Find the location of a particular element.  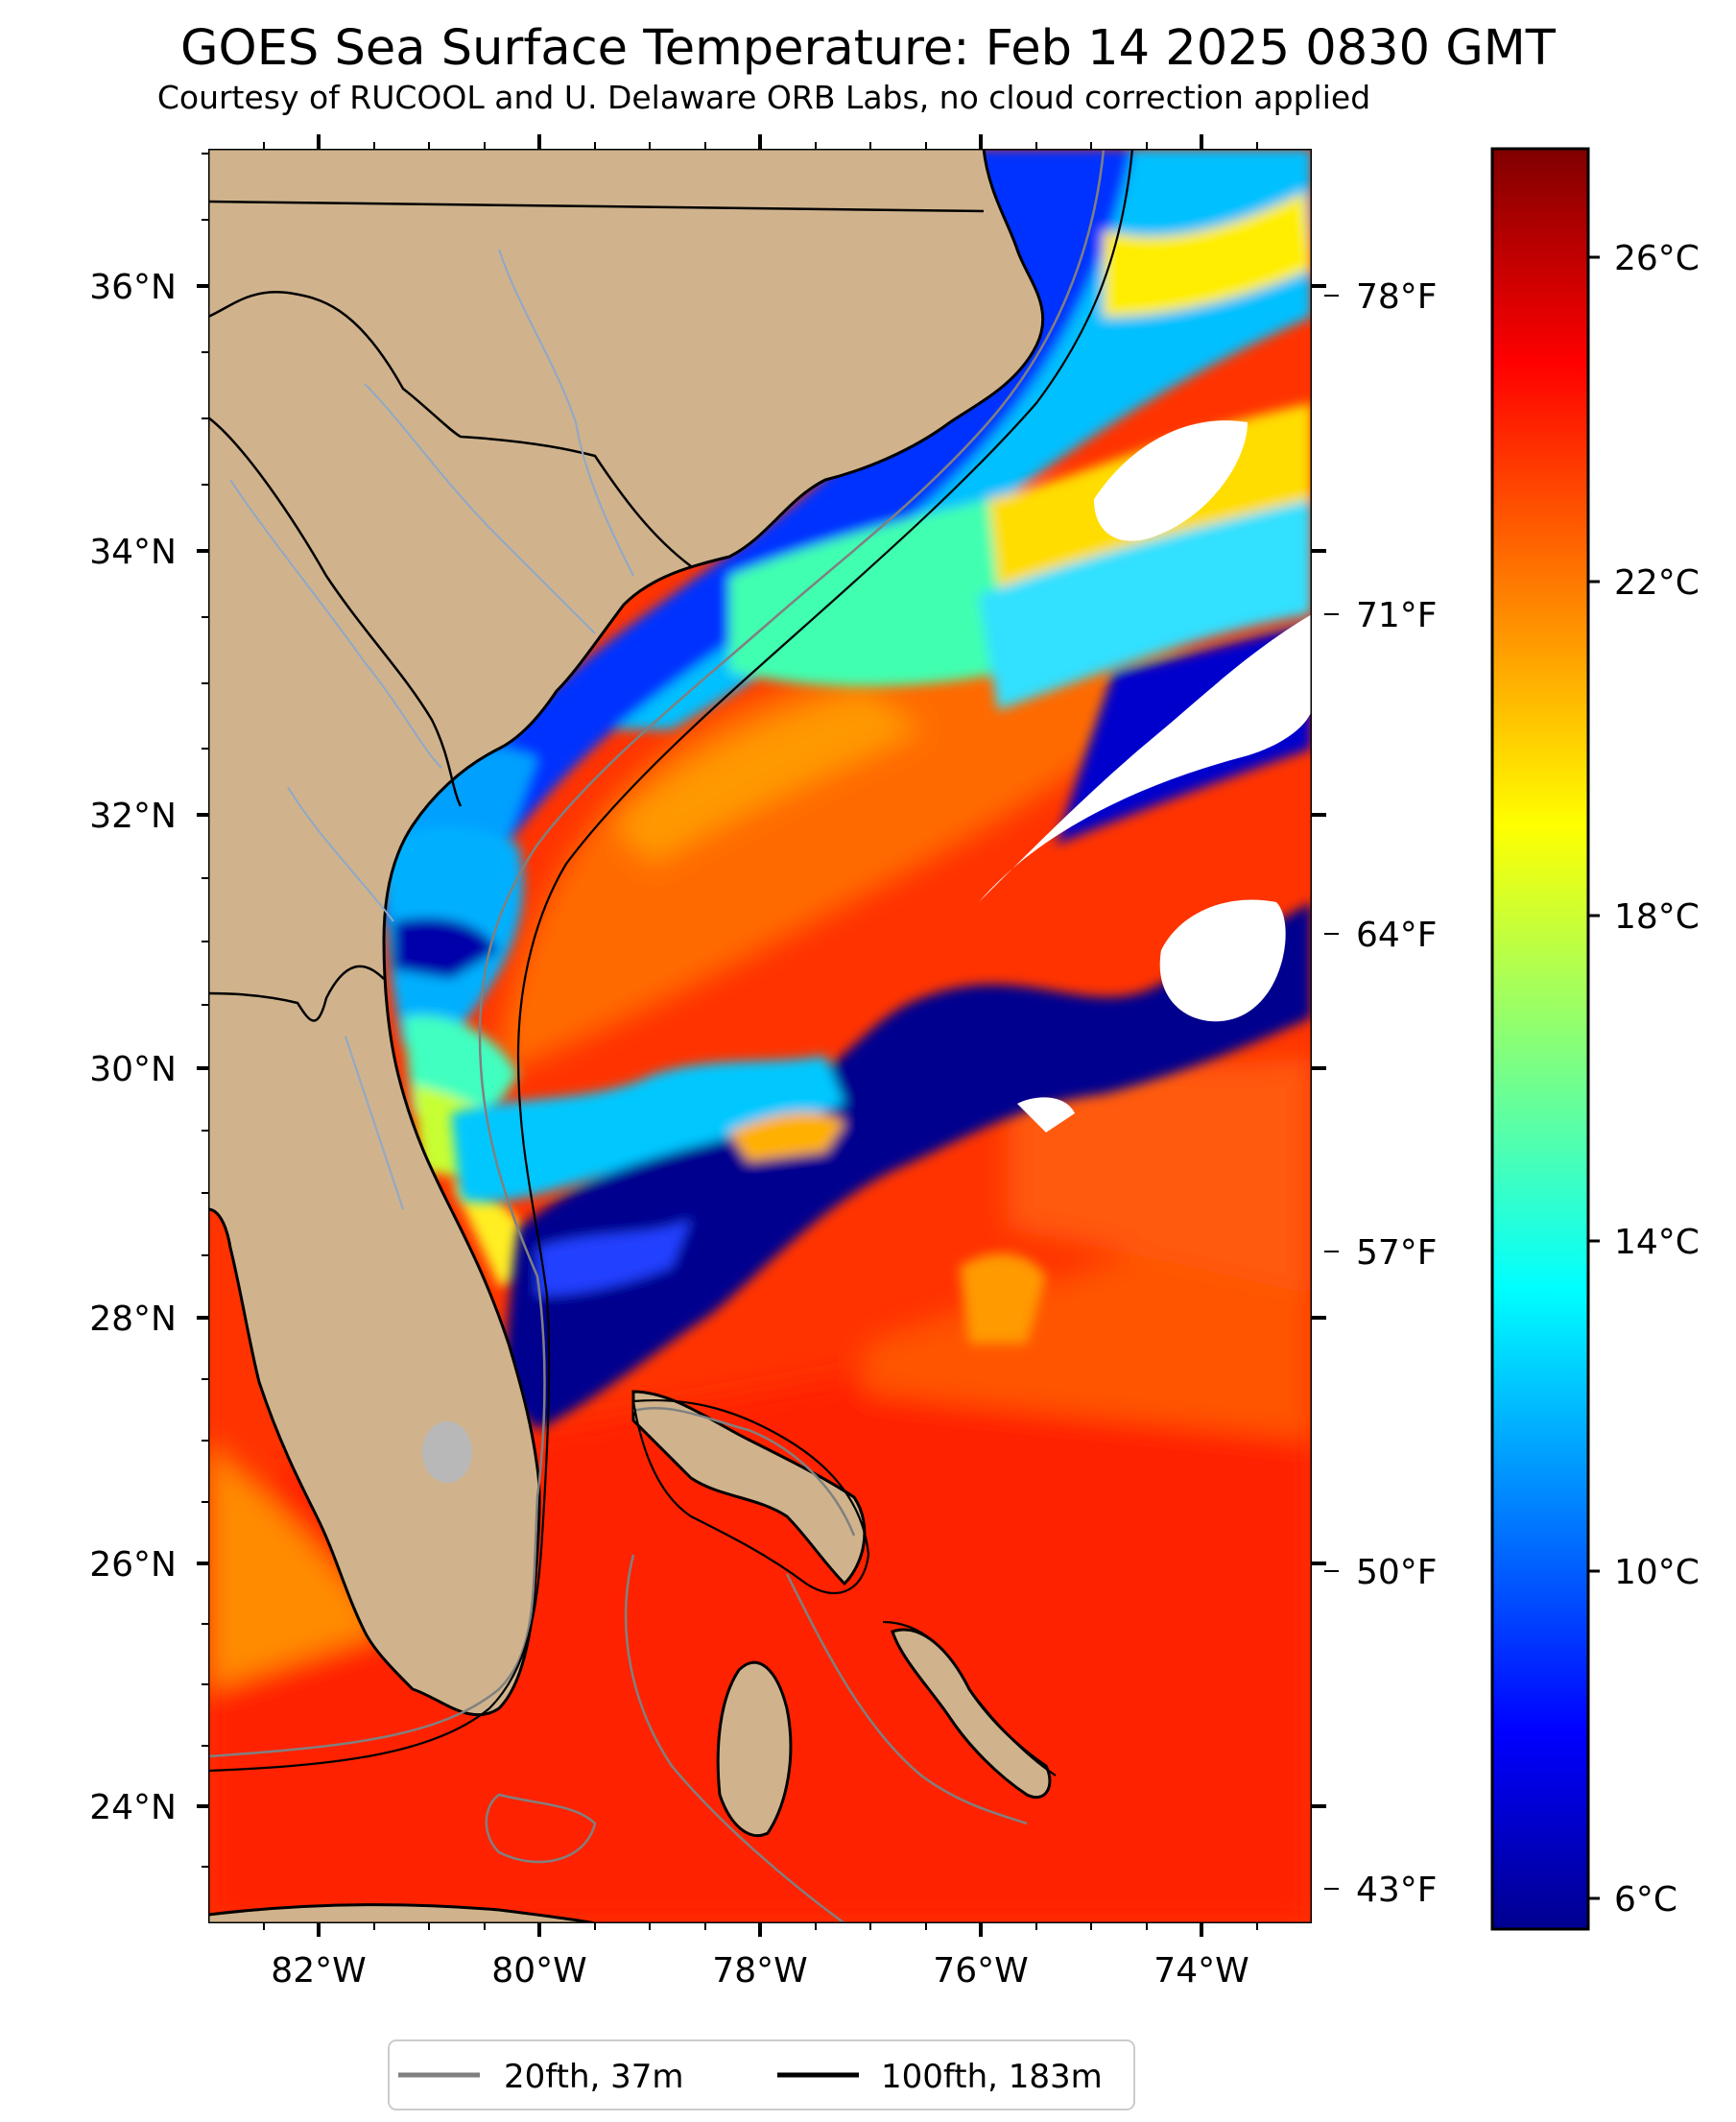

bahamas-andros is located at coordinates (754, 1749).